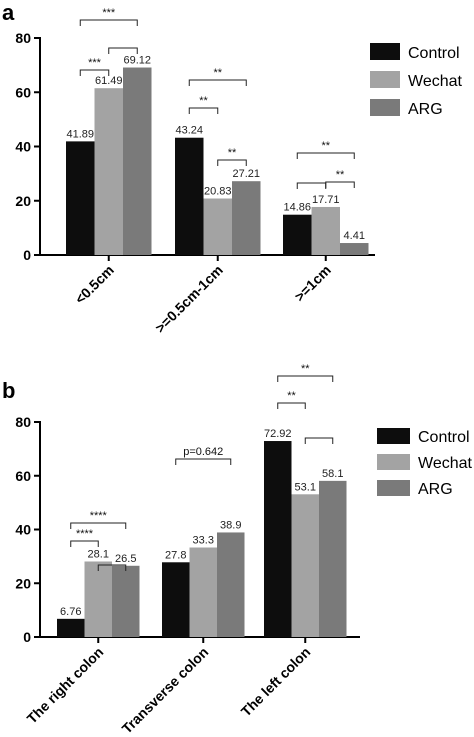 The width and height of the screenshot is (474, 737). I want to click on bar-arg-the-right-colon, so click(126, 601).